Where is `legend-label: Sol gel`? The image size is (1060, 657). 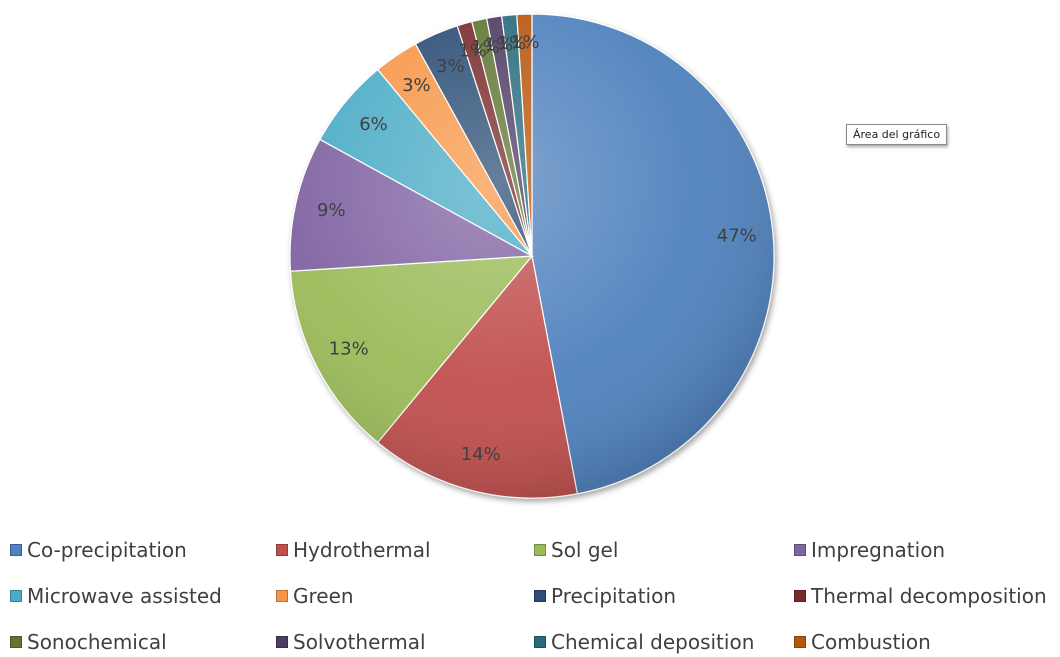 legend-label: Sol gel is located at coordinates (585, 550).